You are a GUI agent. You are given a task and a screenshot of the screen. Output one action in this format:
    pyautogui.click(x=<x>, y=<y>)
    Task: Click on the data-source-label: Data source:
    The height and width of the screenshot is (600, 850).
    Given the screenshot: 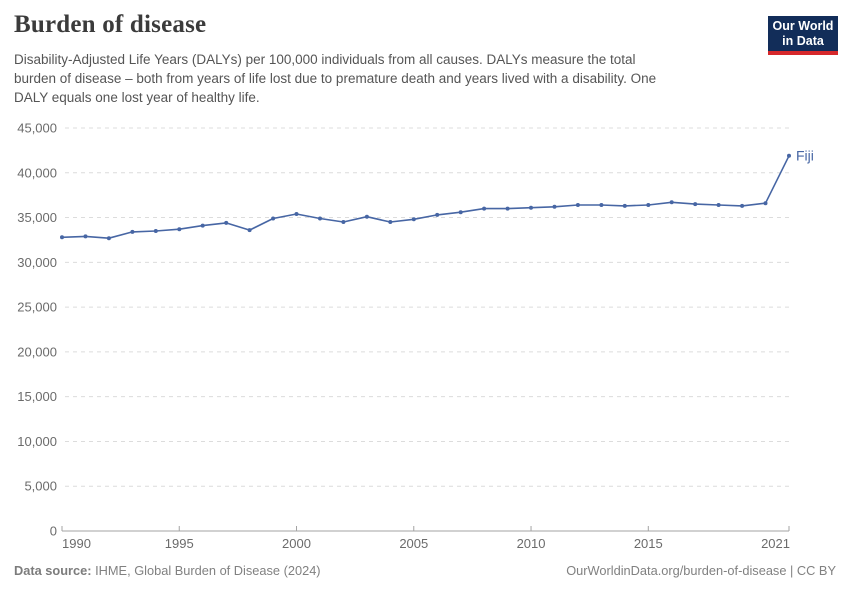 What is the action you would take?
    pyautogui.click(x=53, y=570)
    